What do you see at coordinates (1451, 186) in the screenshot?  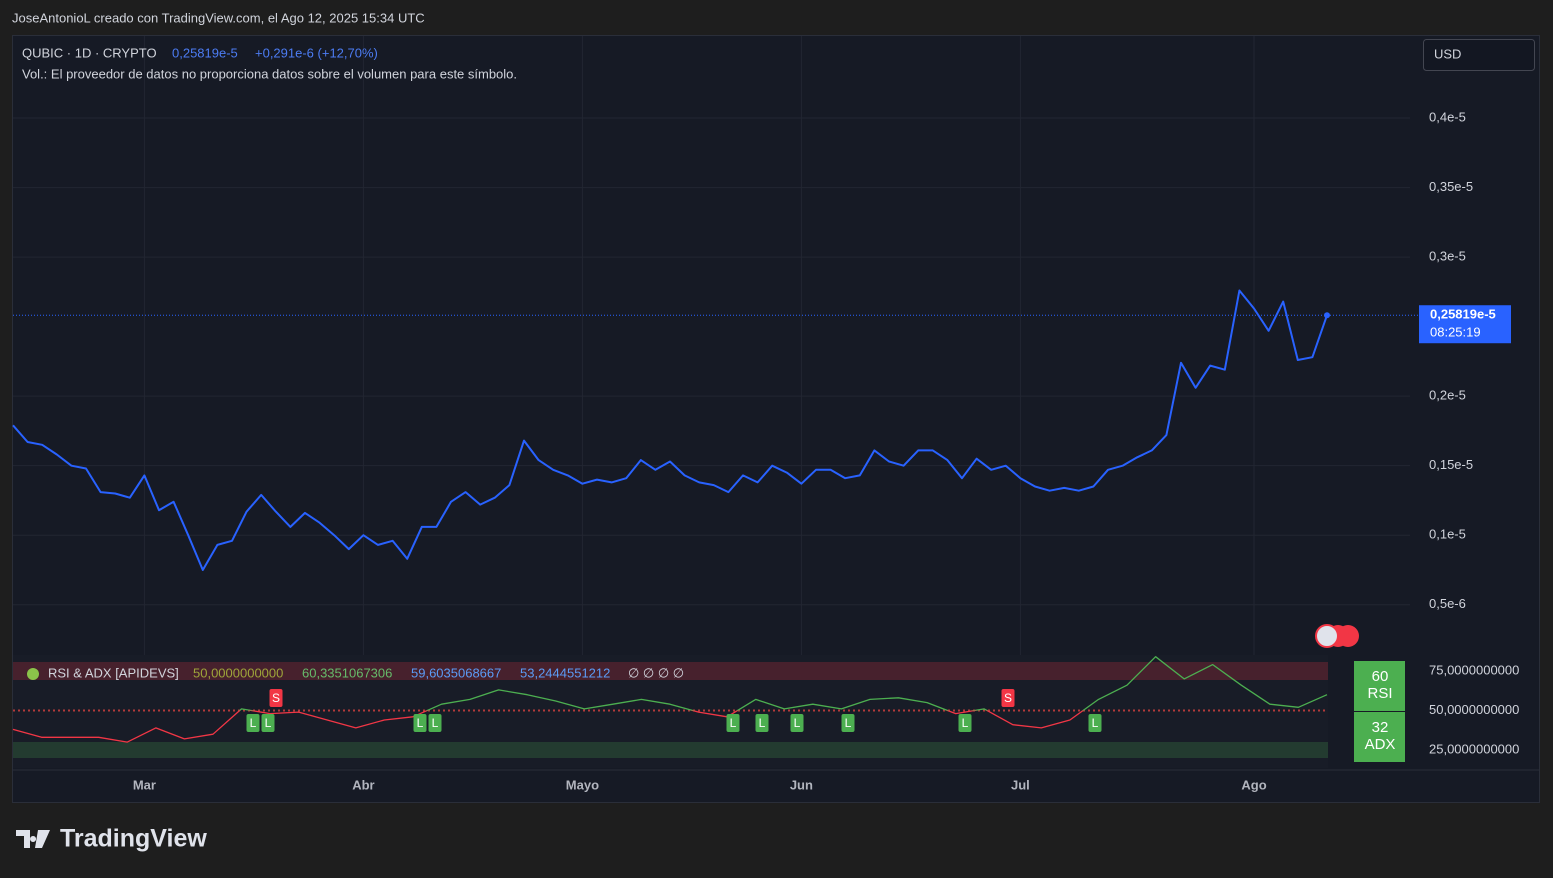 I see `y-tick-label: 0,35e-5` at bounding box center [1451, 186].